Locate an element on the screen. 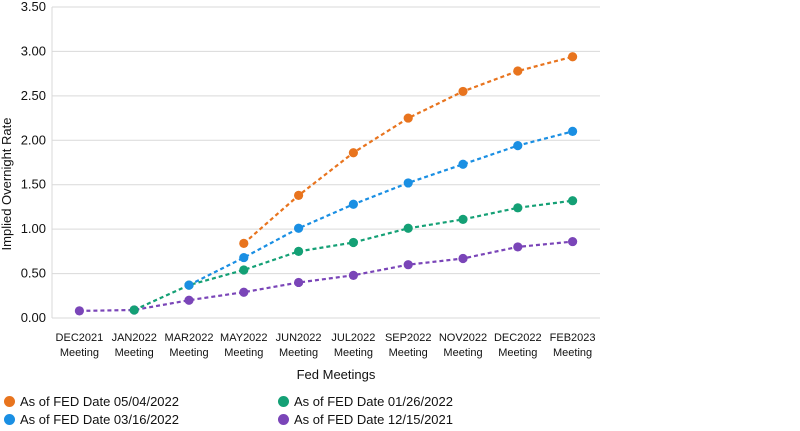 The image size is (800, 431). x-tick-label: MAY2022 Meeting is located at coordinates (244, 345).